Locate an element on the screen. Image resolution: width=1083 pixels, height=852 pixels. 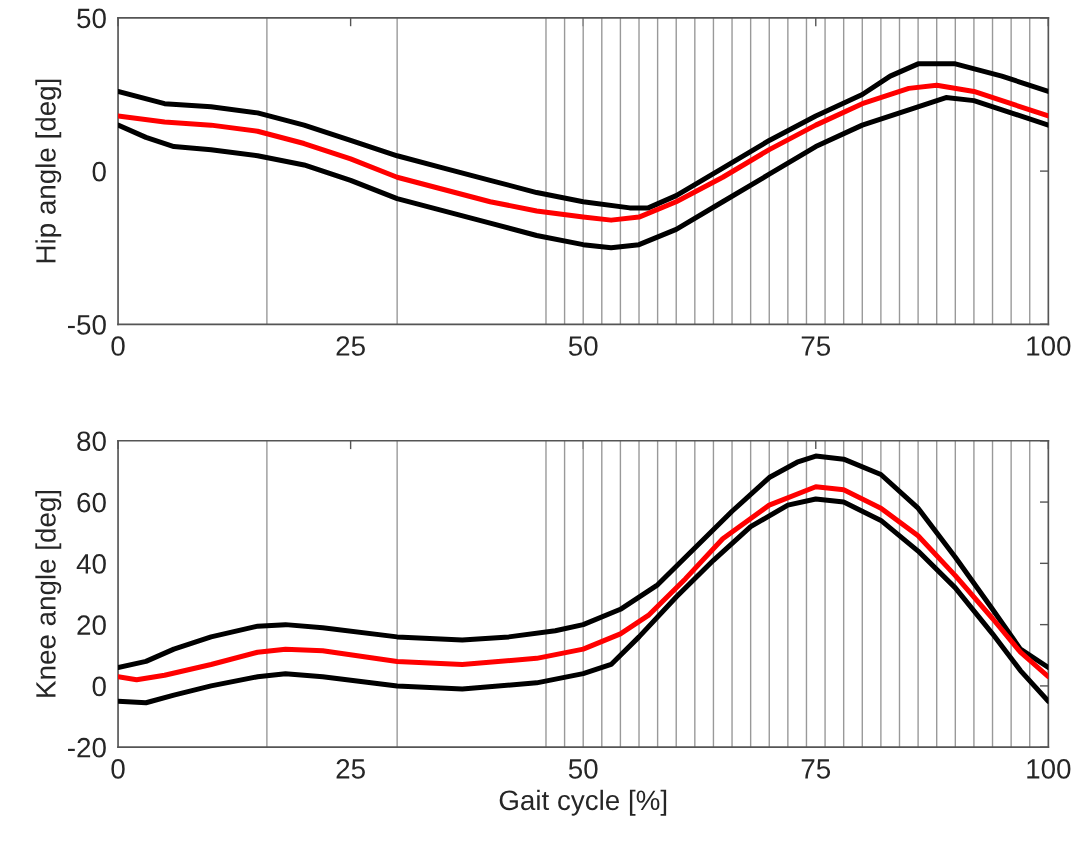
y-tick-label: 80 is located at coordinates (91, 441).